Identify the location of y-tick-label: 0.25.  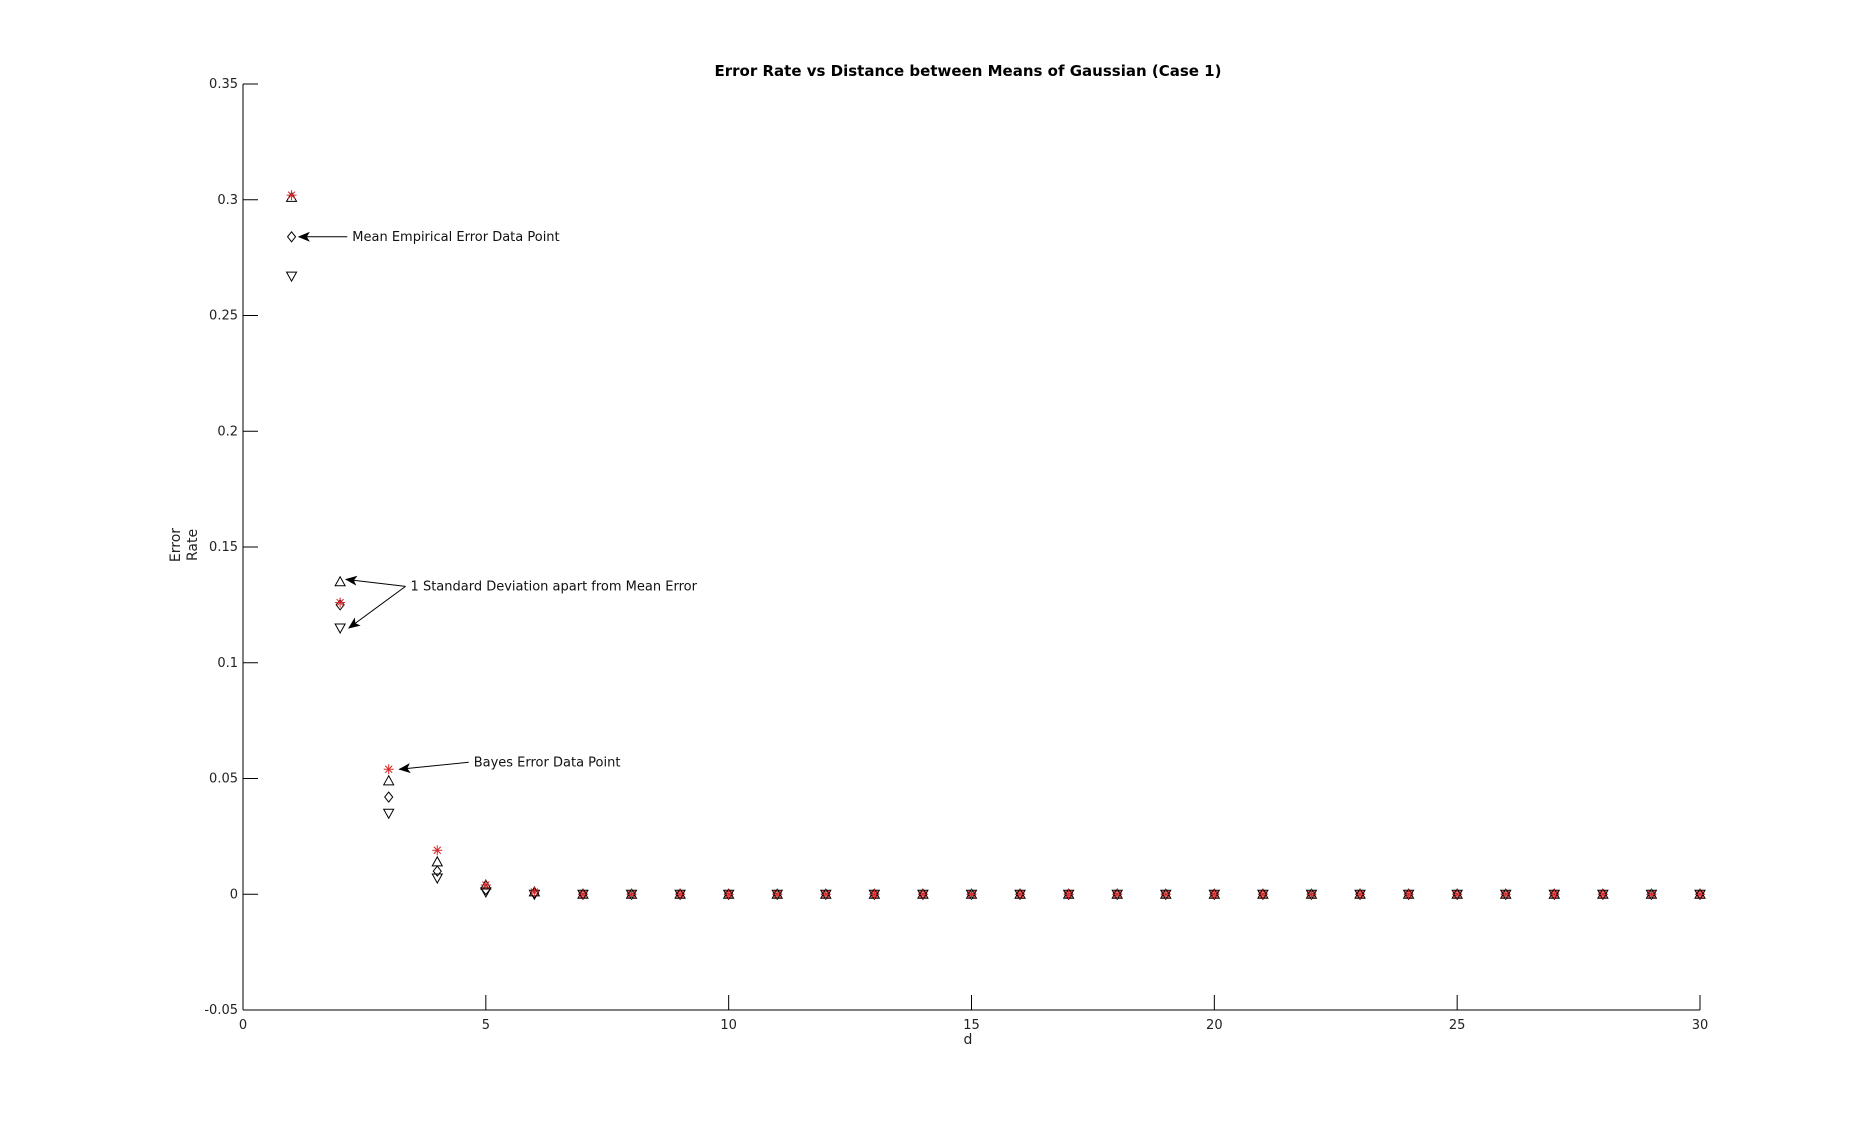
(223, 316).